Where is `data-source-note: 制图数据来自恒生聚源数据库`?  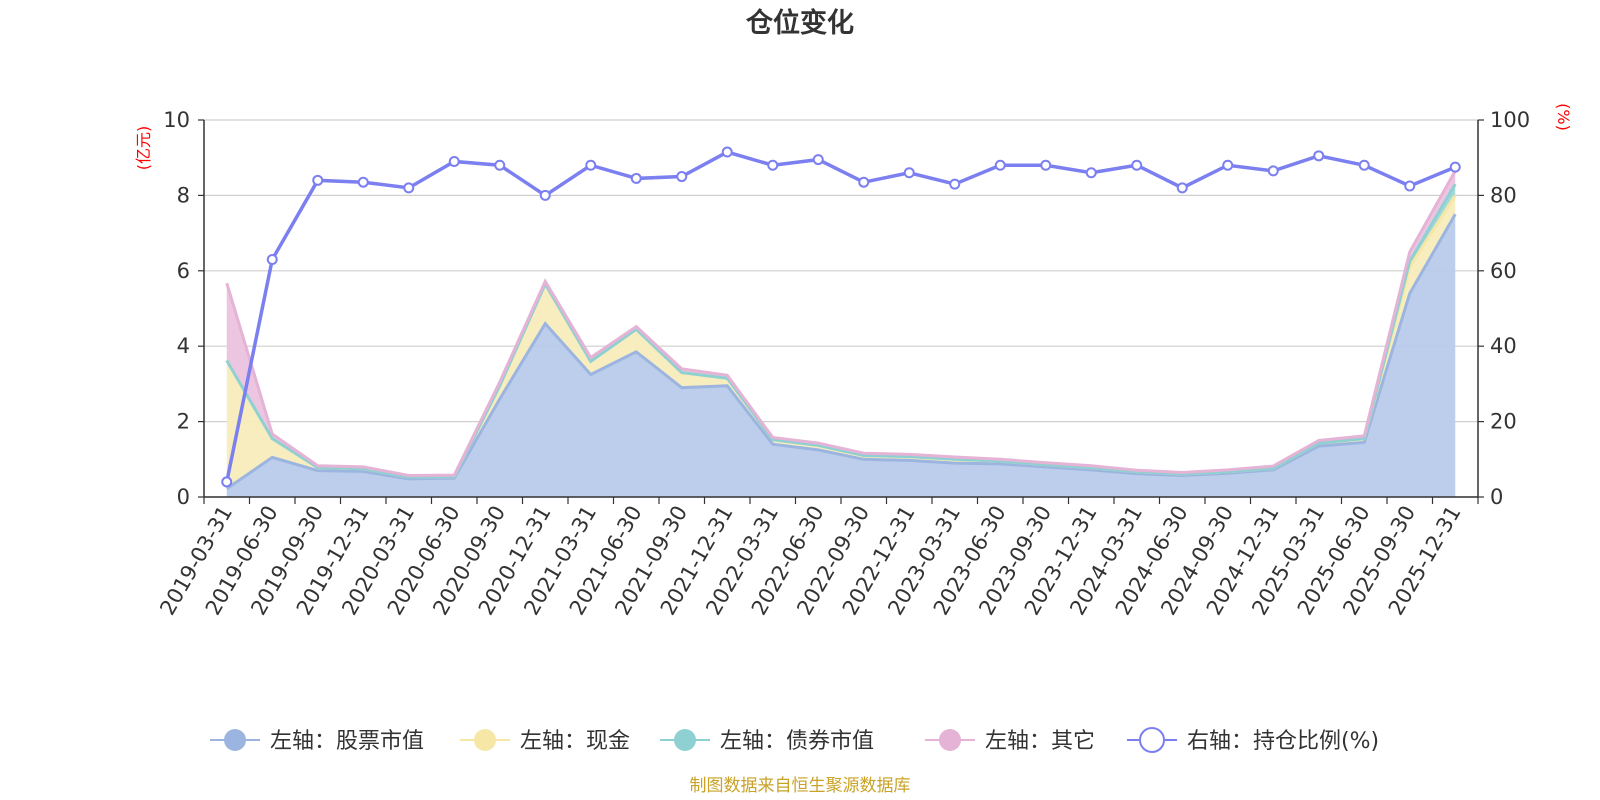 data-source-note: 制图数据来自恒生聚源数据库 is located at coordinates (800, 786).